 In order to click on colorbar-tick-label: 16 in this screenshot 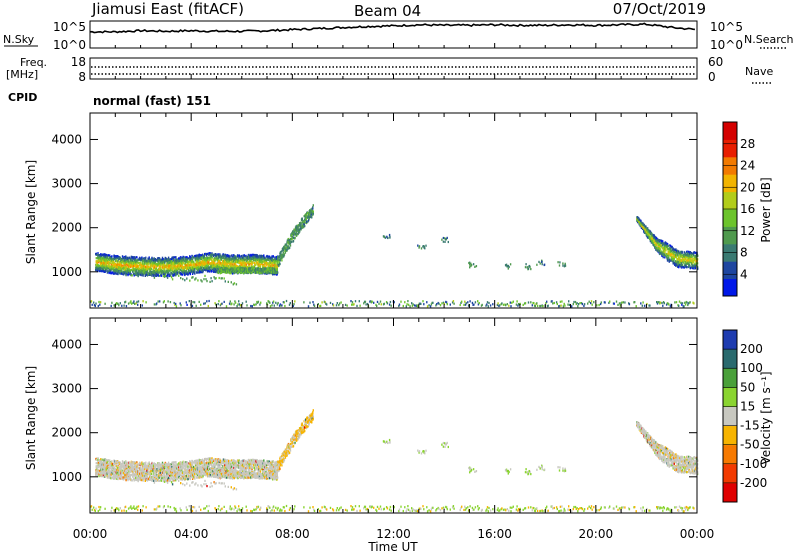, I will do `click(747, 209)`.